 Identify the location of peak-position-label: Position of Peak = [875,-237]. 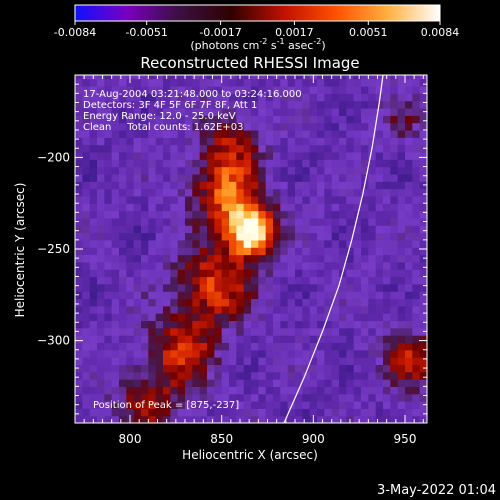
(166, 405).